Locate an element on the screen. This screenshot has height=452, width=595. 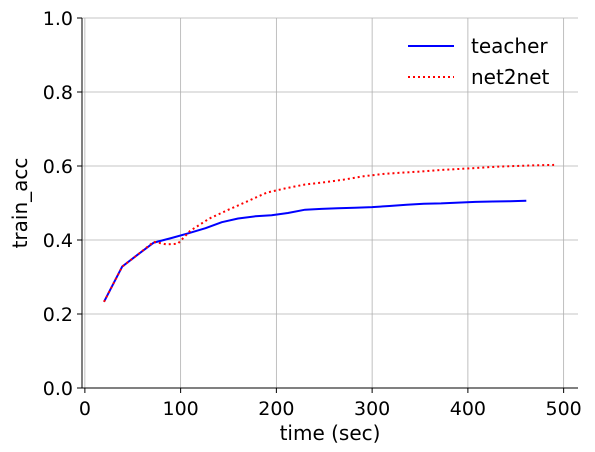
legend-teacher-label: teacher is located at coordinates (509, 46).